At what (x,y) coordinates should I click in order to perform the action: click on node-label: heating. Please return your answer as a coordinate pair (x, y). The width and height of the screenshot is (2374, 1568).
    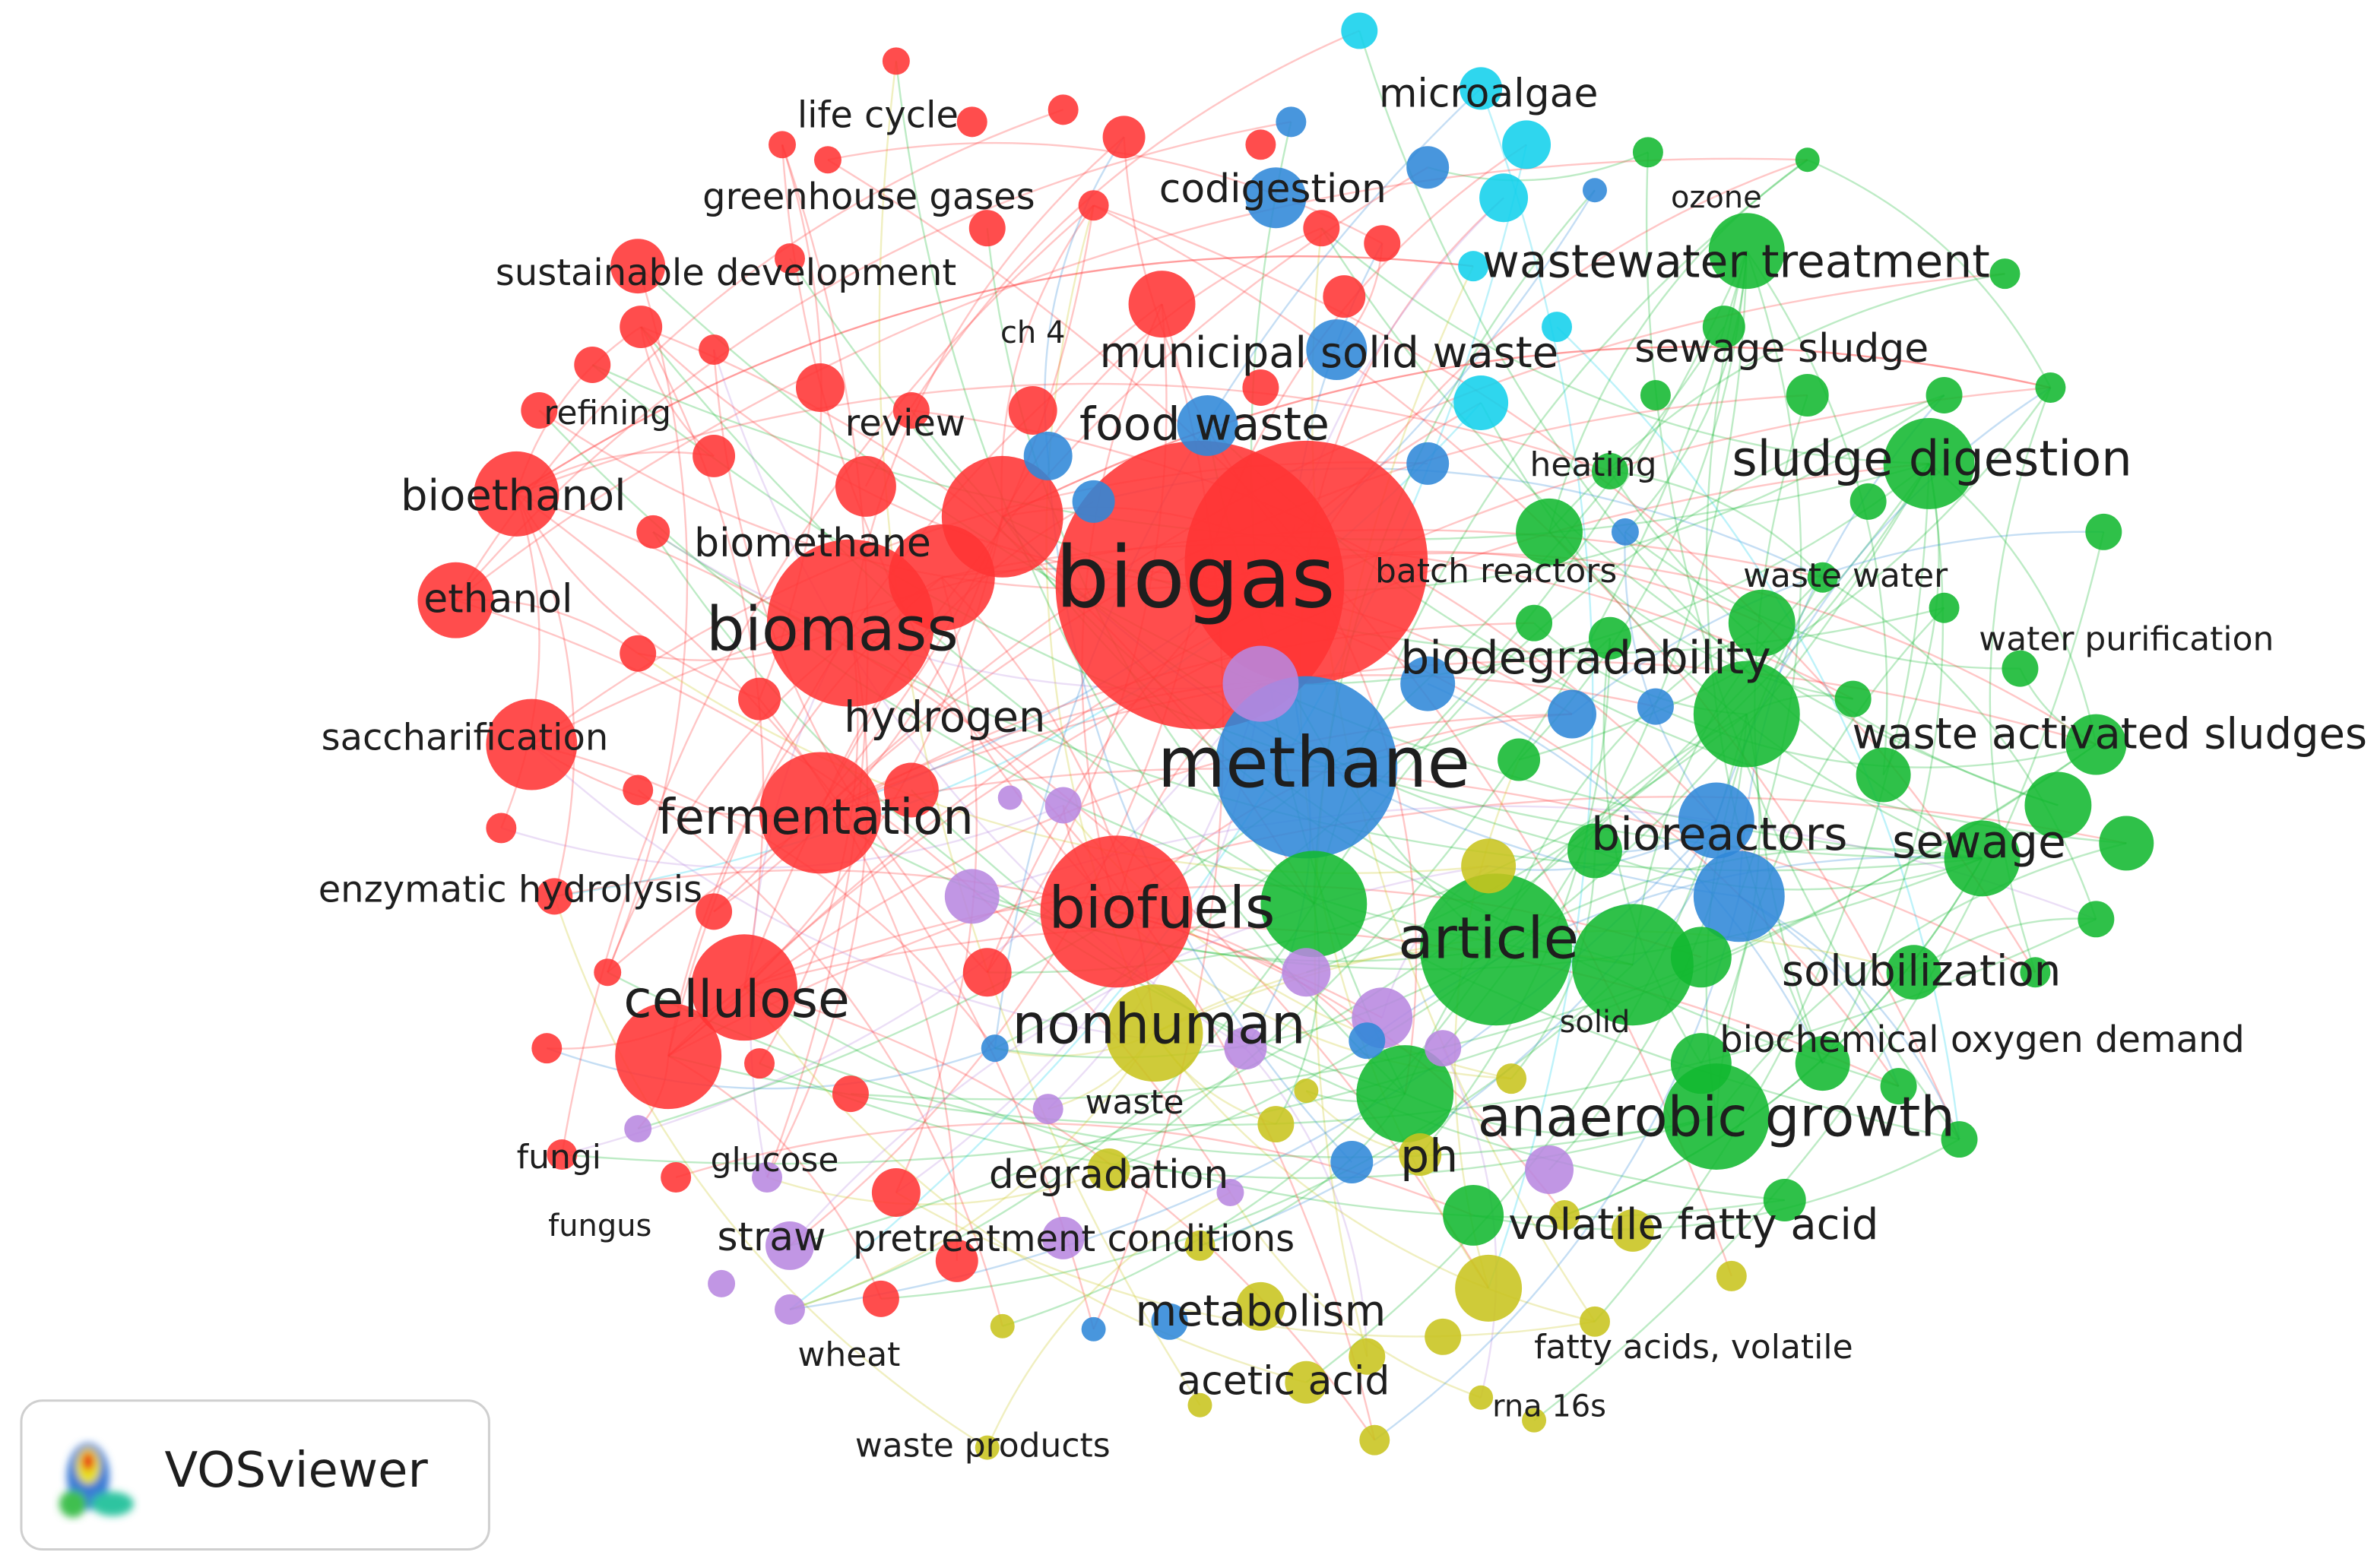
    Looking at the image, I should click on (1592, 464).